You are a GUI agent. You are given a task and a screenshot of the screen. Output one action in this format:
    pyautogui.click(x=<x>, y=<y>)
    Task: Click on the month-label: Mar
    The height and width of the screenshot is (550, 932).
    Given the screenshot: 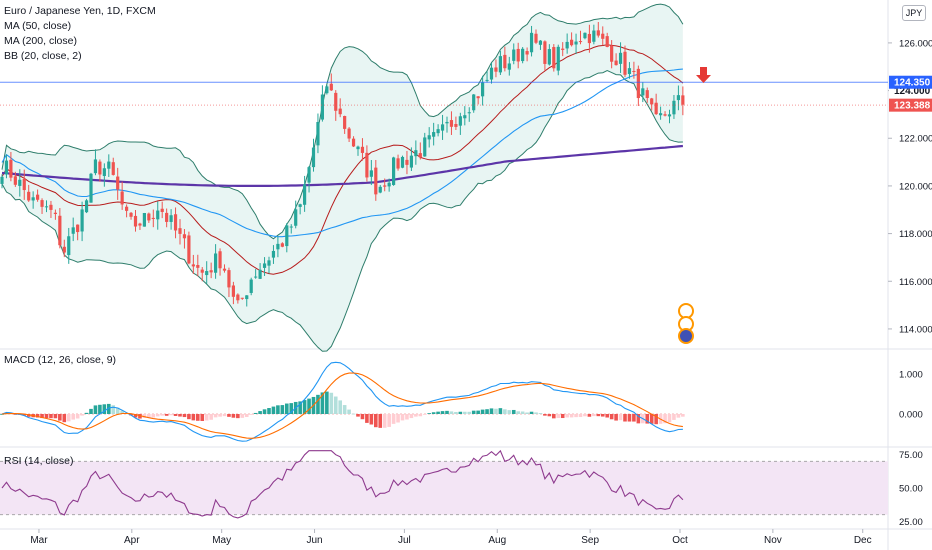 What is the action you would take?
    pyautogui.click(x=39, y=540)
    